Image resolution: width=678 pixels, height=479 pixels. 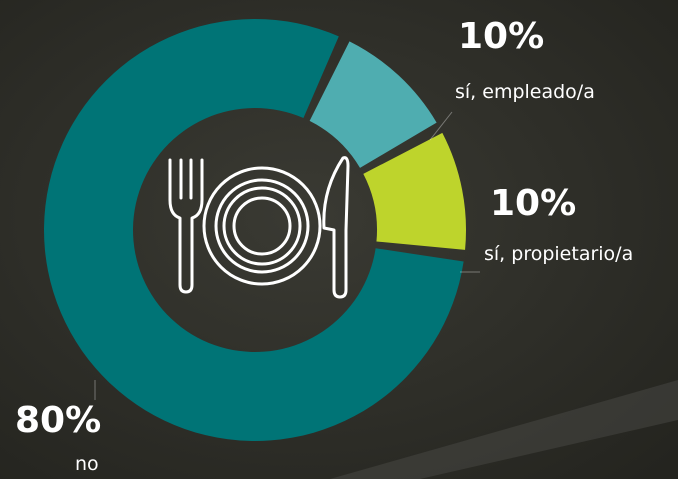 What do you see at coordinates (558, 254) in the screenshot?
I see `category-label: sí, propietario/a` at bounding box center [558, 254].